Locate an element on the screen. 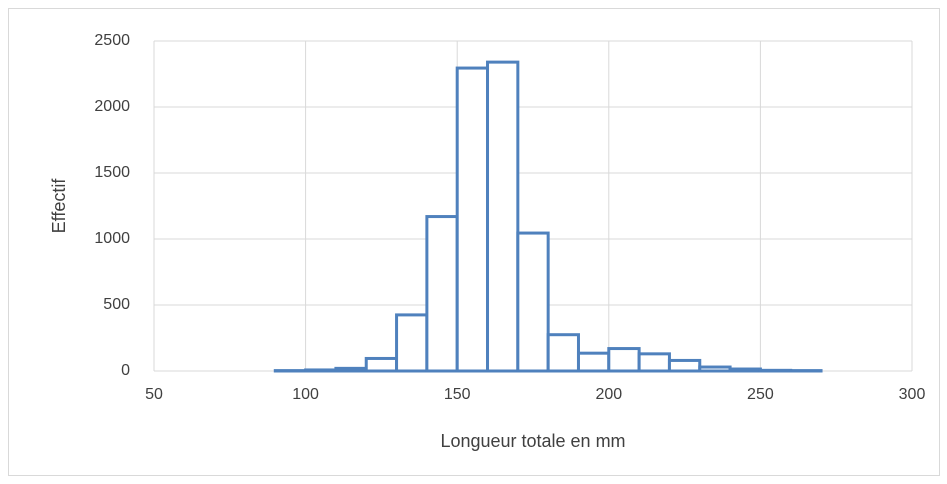 The height and width of the screenshot is (484, 947). x-tick-label: 300 is located at coordinates (912, 394).